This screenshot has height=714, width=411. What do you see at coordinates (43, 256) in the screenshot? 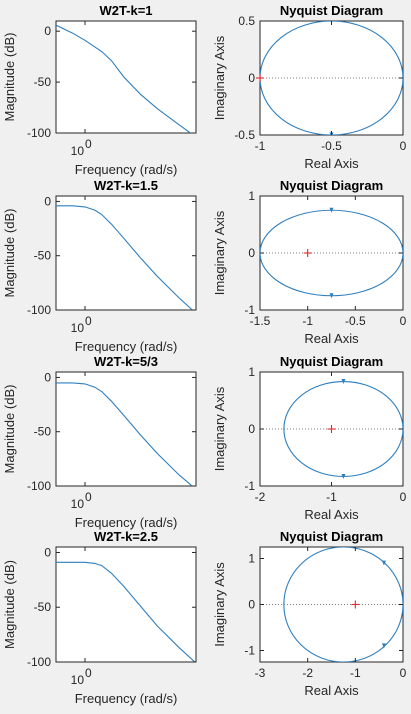
I see `bode-2-ytick-label: -50` at bounding box center [43, 256].